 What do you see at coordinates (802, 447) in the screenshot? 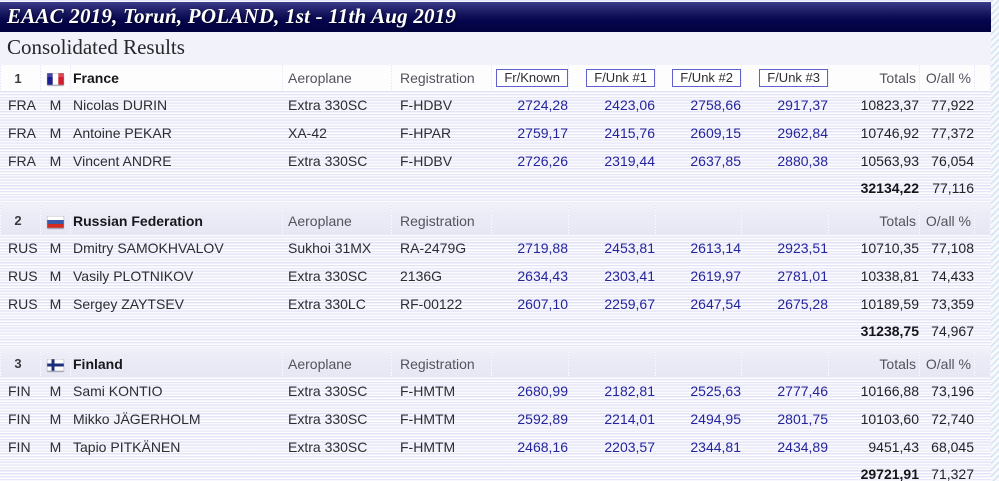
I see `score-funk3: 2434,89` at bounding box center [802, 447].